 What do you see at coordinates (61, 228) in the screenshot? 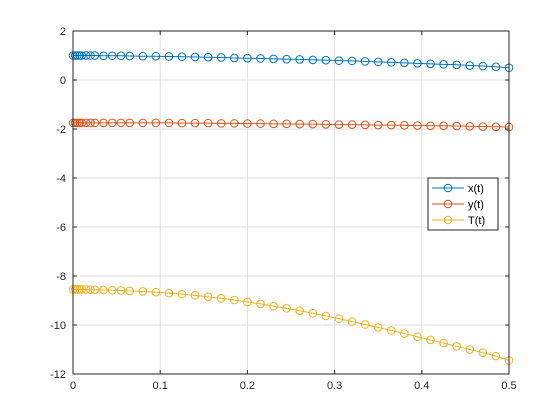
I see `y-tick-label: -6` at bounding box center [61, 228].